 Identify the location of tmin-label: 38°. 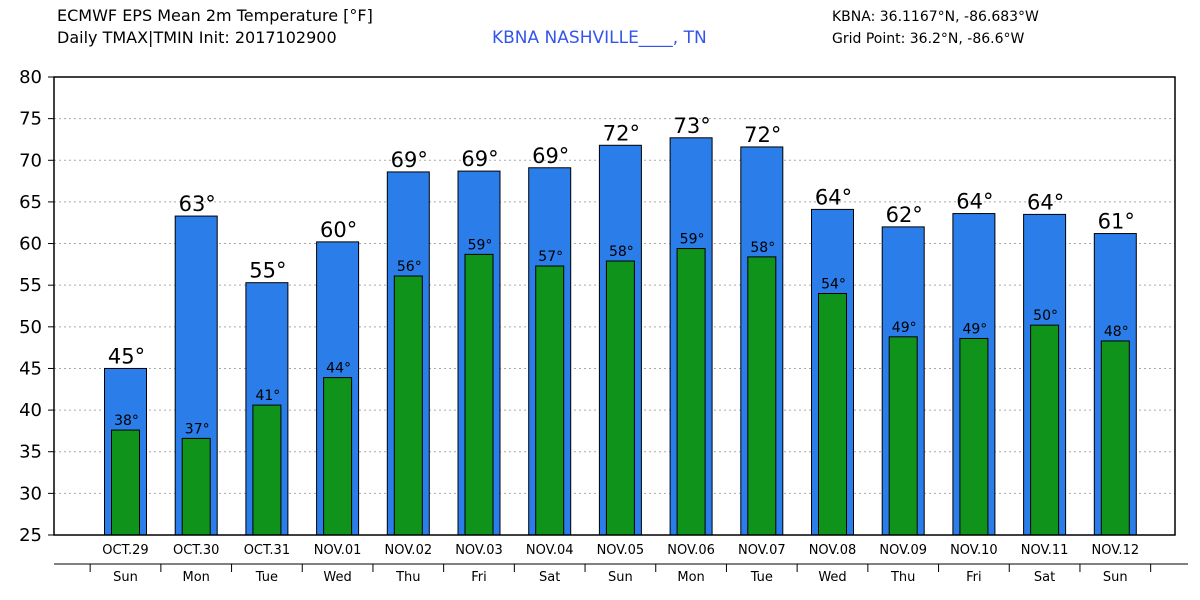
(126, 421).